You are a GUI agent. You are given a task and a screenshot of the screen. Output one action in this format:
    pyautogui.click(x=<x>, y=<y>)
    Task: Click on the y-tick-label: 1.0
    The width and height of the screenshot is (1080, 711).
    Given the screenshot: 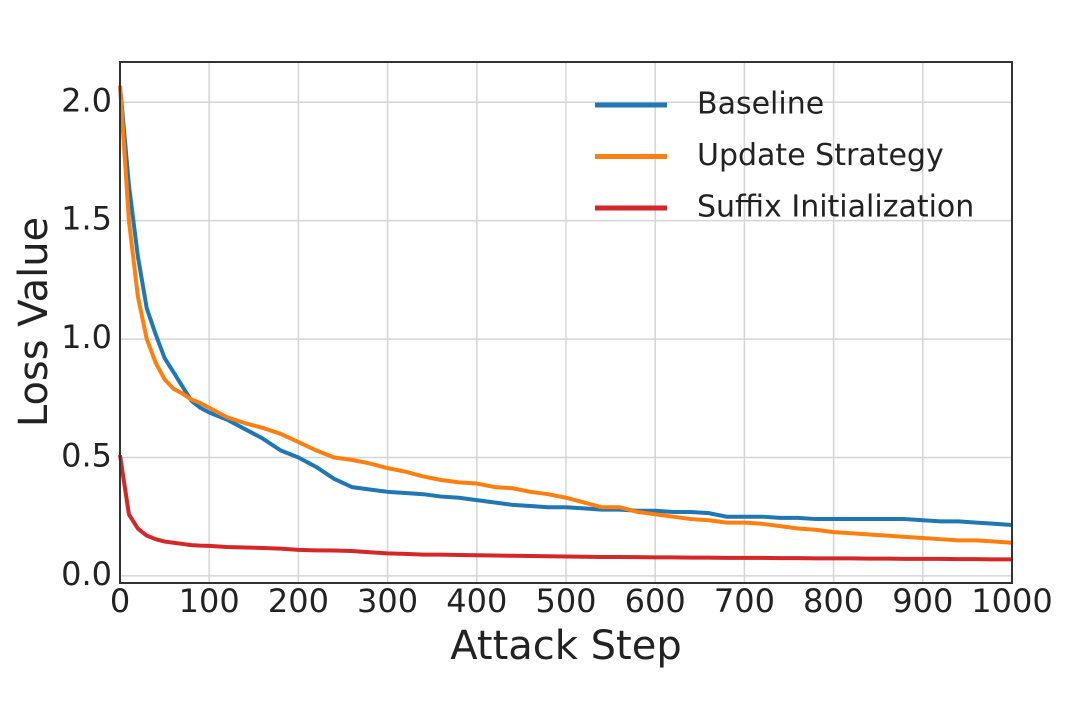 What is the action you would take?
    pyautogui.click(x=86, y=337)
    